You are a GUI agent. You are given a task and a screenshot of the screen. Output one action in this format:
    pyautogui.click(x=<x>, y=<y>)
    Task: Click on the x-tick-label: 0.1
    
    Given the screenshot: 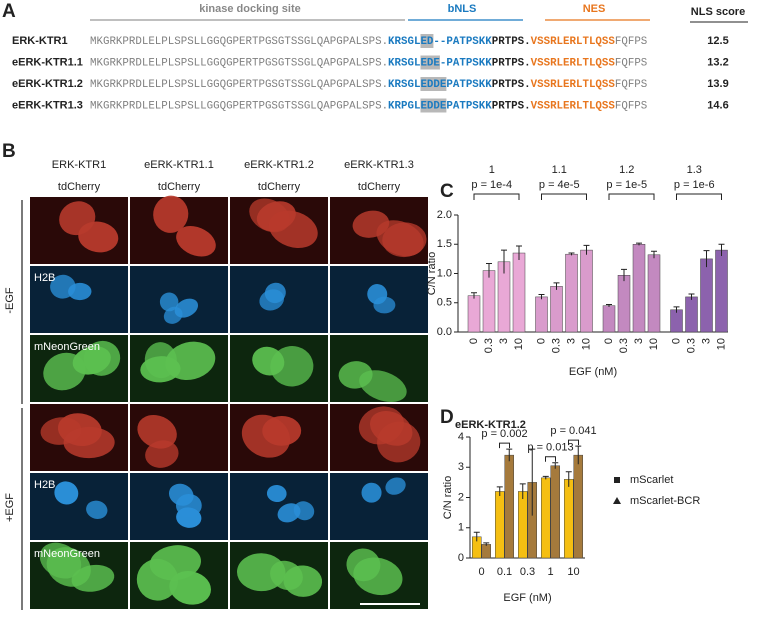 What is the action you would take?
    pyautogui.click(x=504, y=572)
    